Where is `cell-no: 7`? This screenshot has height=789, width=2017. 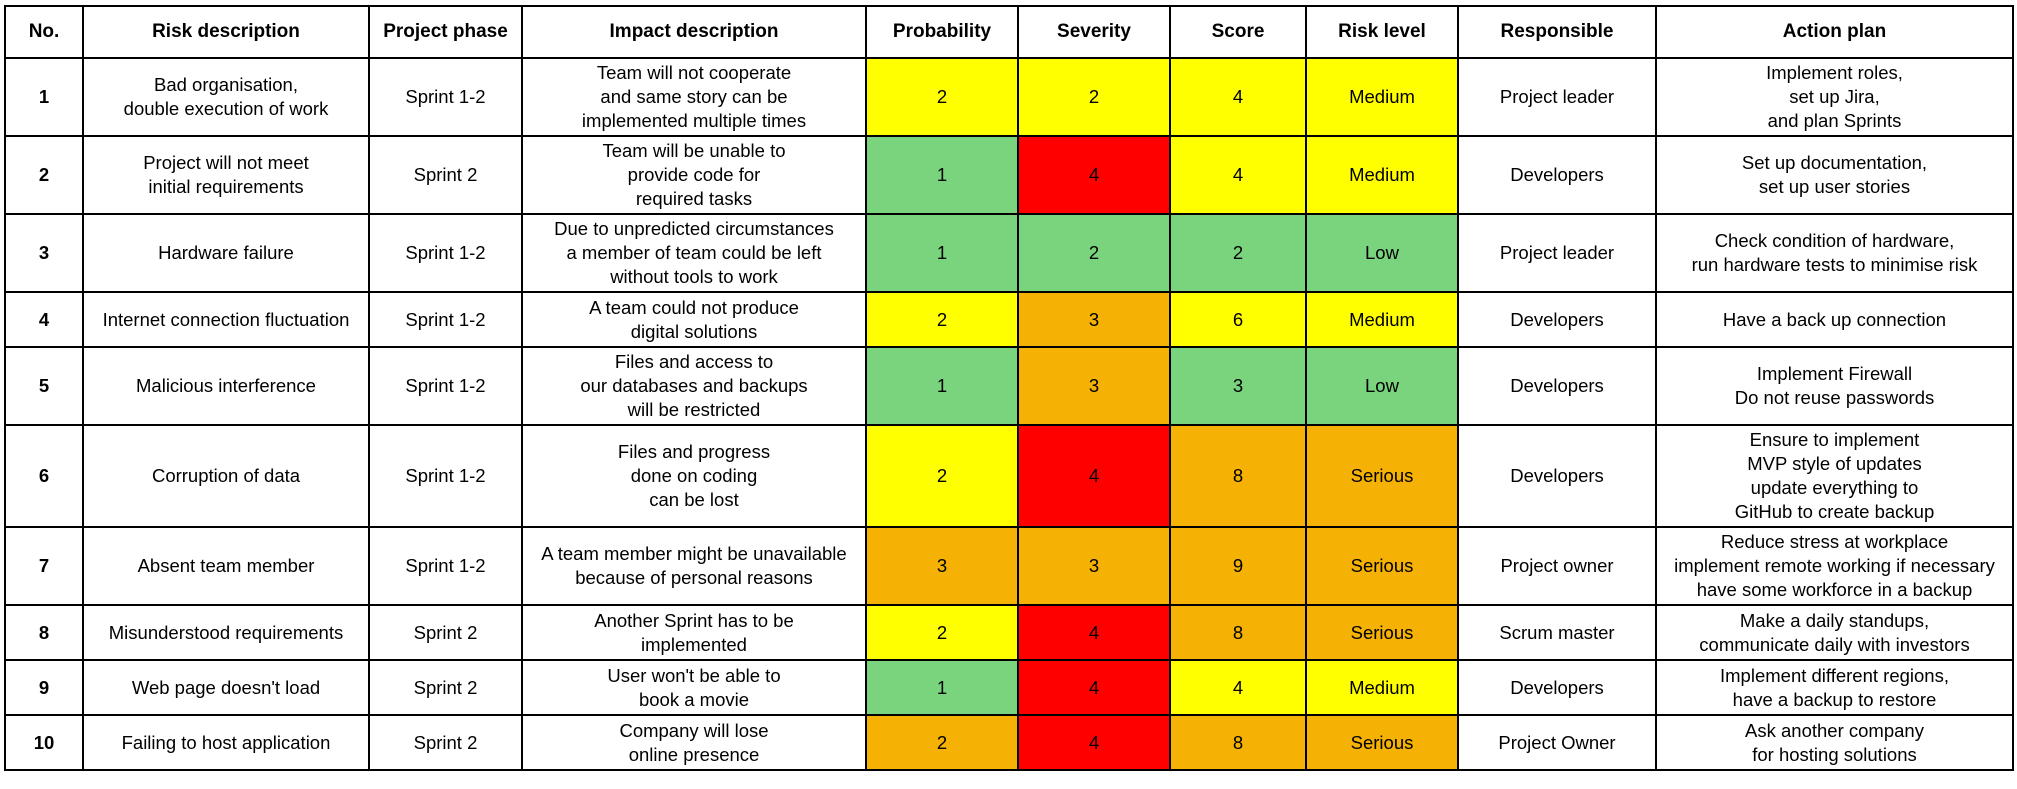
cell-no: 7 is located at coordinates (44, 566).